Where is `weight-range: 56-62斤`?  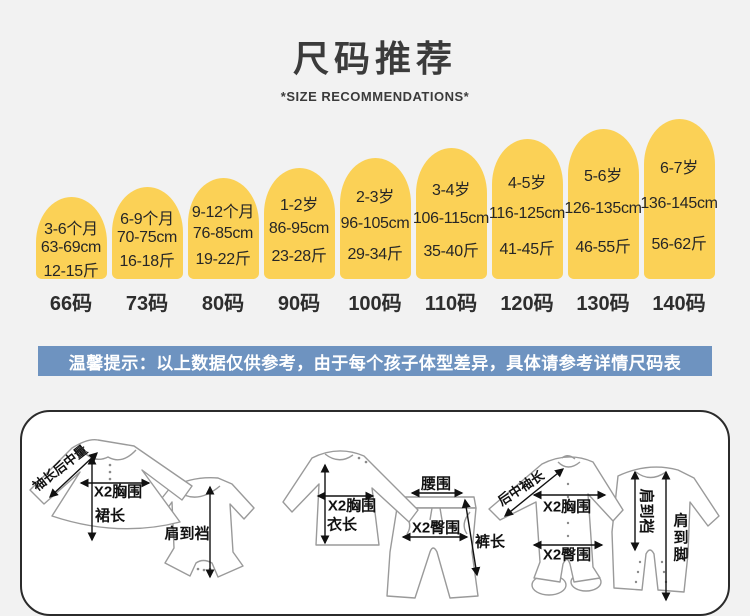 weight-range: 56-62斤 is located at coordinates (679, 244).